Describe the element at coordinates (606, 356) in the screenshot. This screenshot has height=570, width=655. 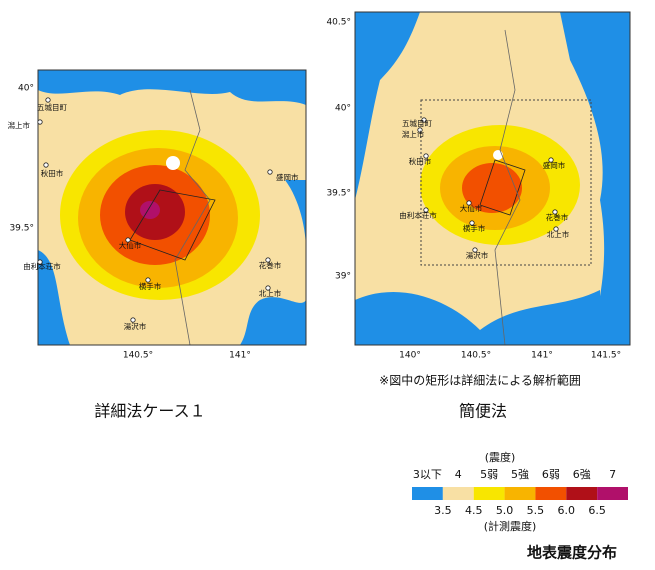
I see `lon-label: 141.5°` at that location.